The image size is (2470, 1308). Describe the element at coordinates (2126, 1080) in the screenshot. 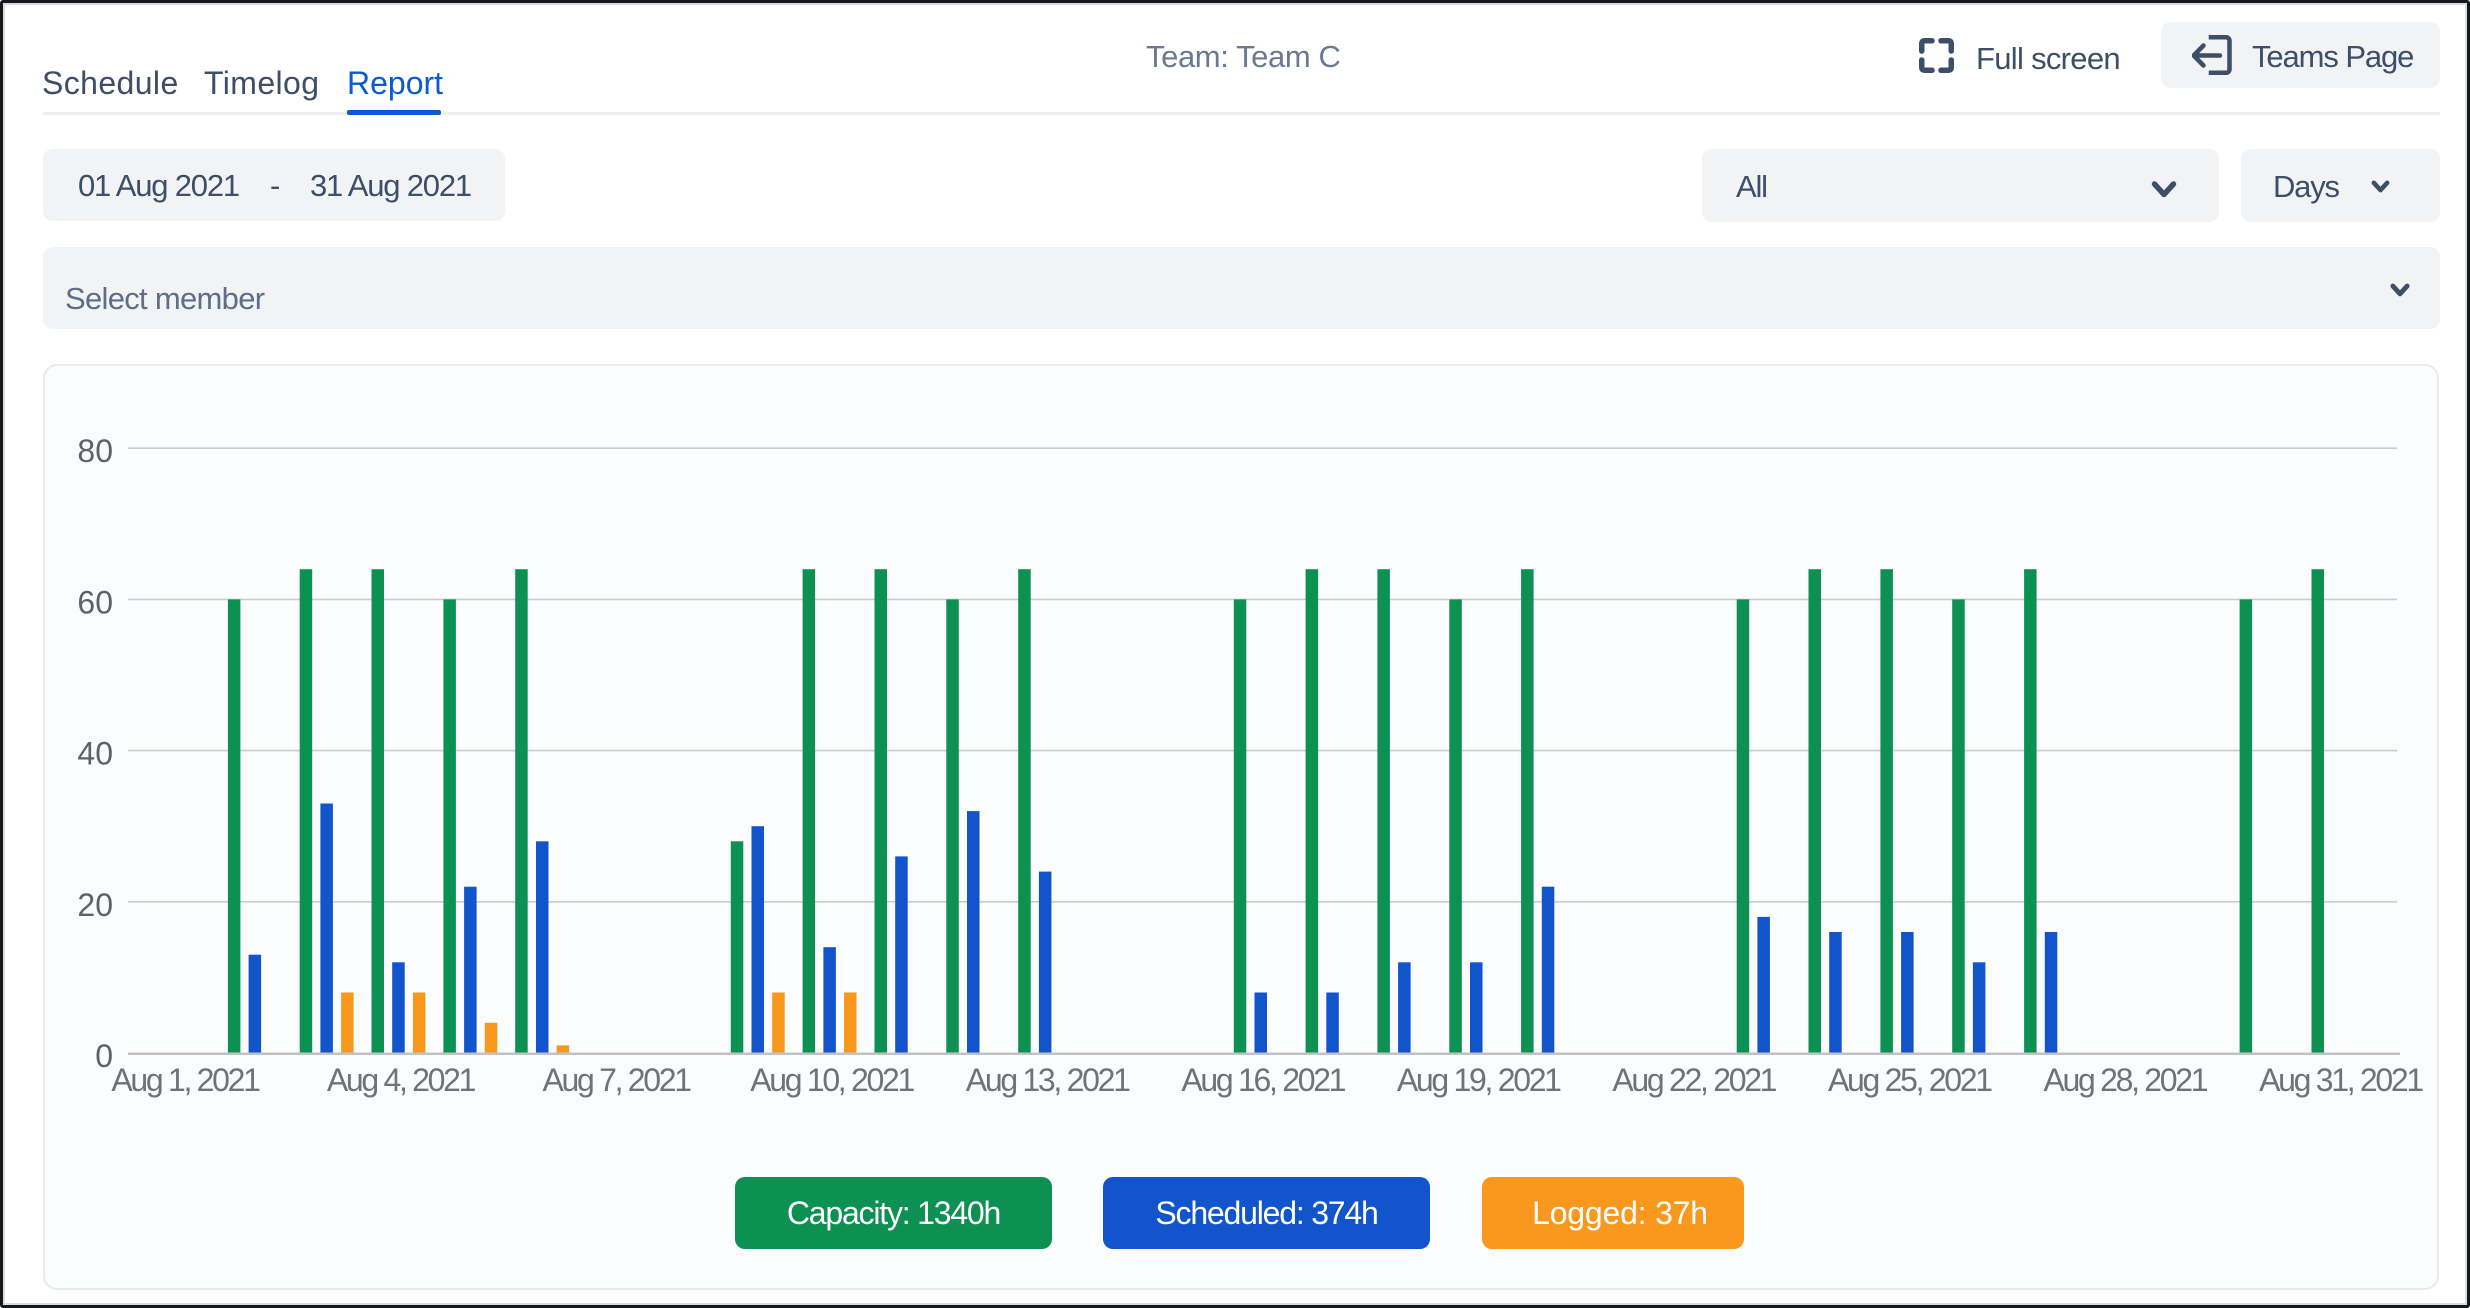

I see `svg-text: Aug 28, 2021` at that location.